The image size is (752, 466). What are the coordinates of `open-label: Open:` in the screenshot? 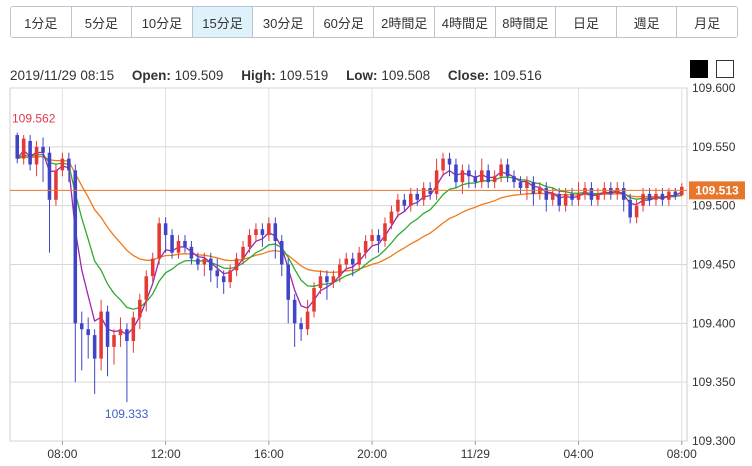 It's located at (151, 75).